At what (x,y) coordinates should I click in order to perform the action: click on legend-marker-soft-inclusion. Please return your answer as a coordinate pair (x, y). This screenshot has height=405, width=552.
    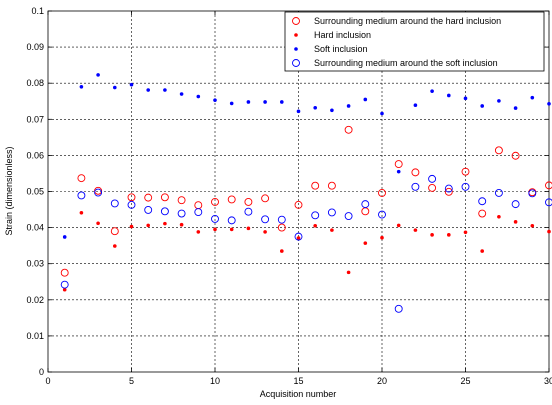
    Looking at the image, I should click on (296, 49).